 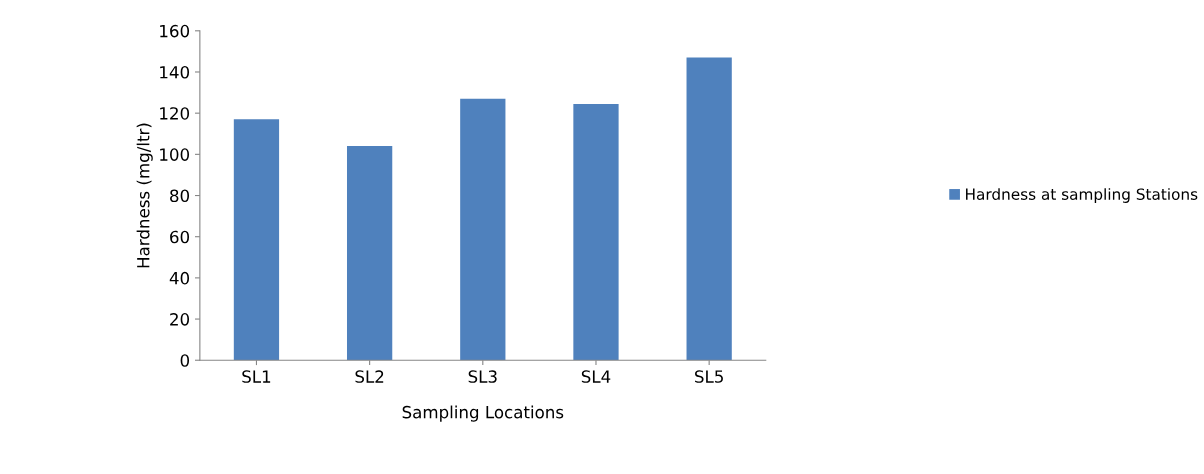 What do you see at coordinates (482, 376) in the screenshot?
I see `x-tick-label: SL3` at bounding box center [482, 376].